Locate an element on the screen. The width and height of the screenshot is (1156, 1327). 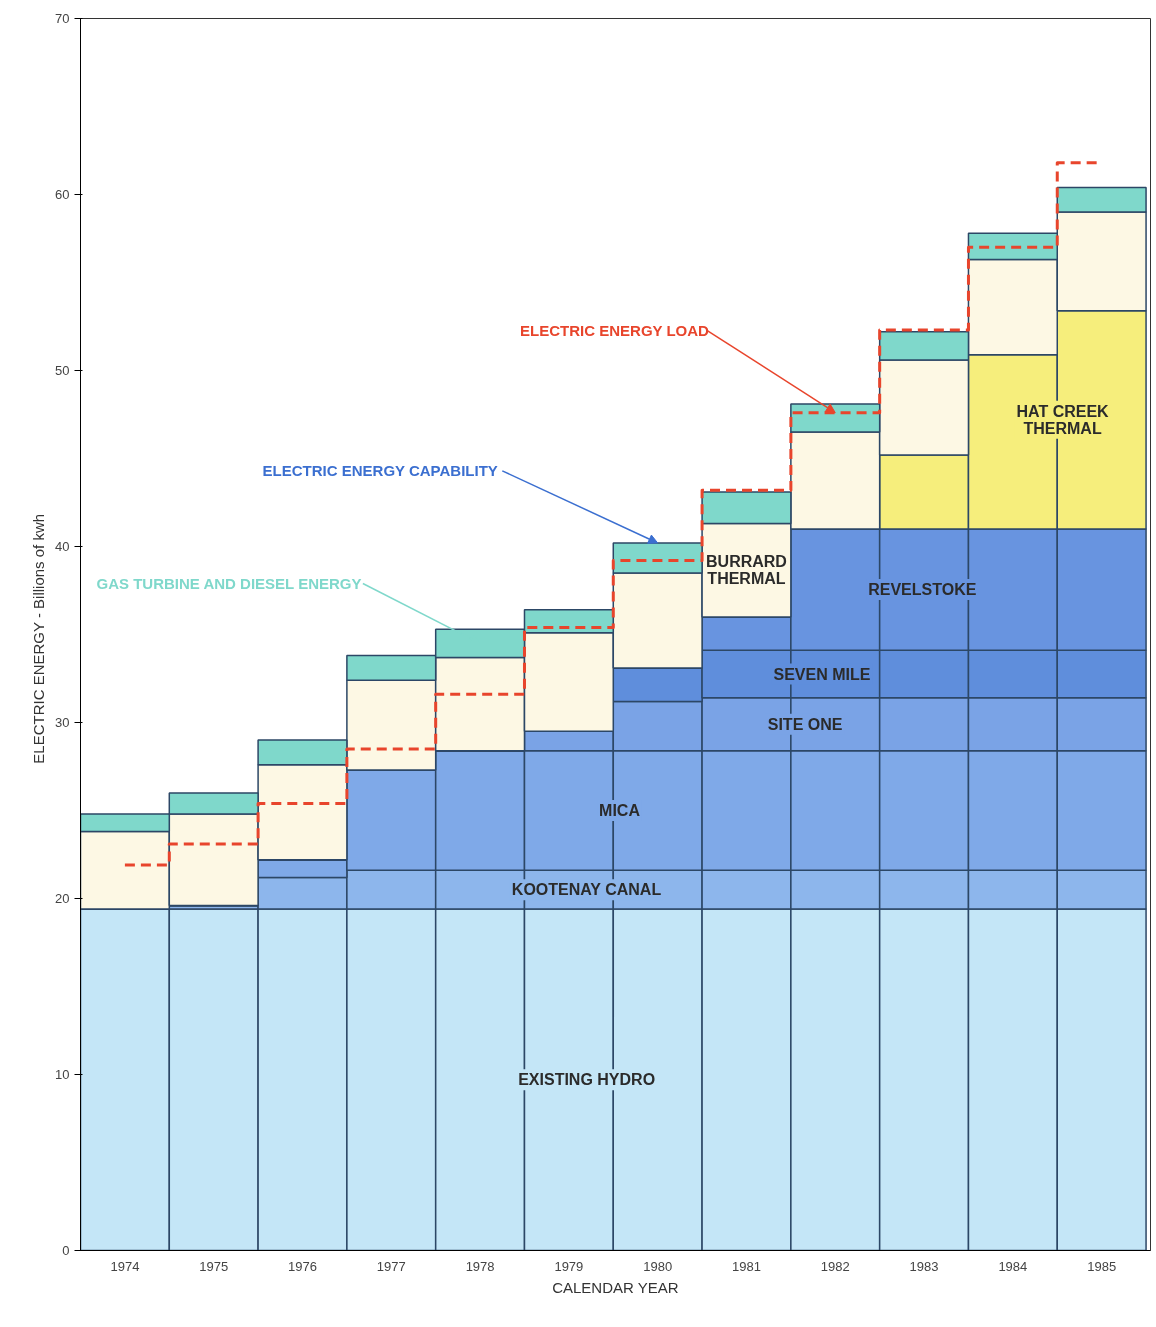
series-label: EXISTING HYDRO is located at coordinates (587, 1080).